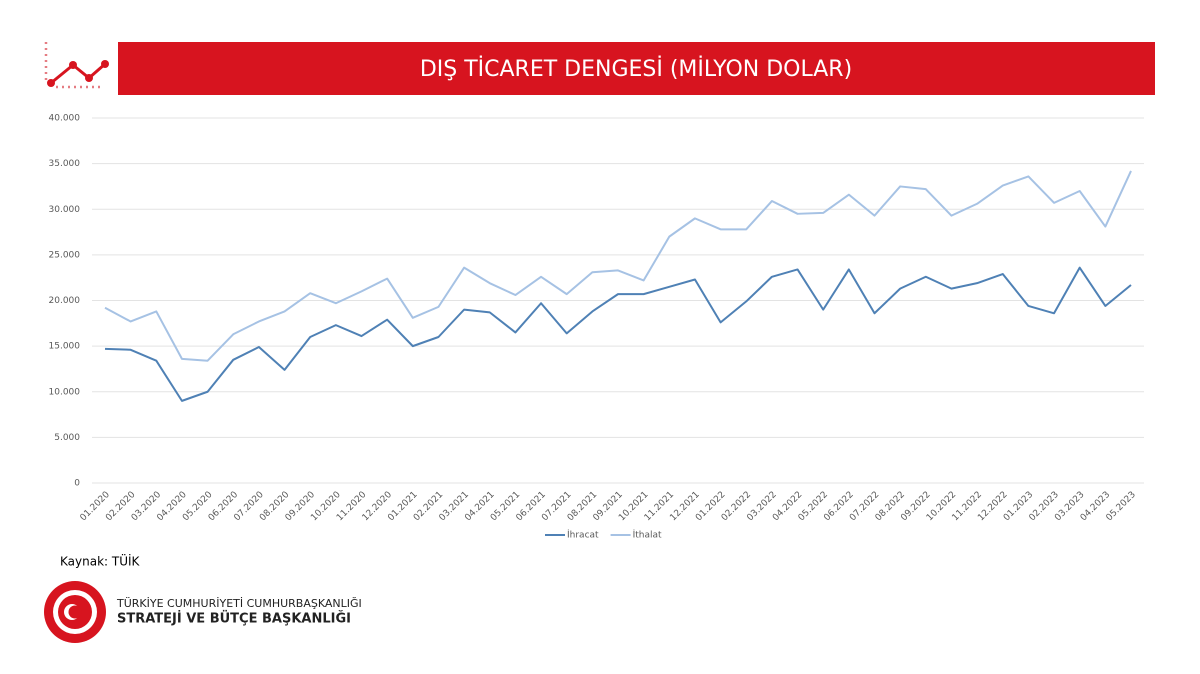 This screenshot has width=1200, height=674. What do you see at coordinates (67, 438) in the screenshot?
I see `y-tick-label: 5.000` at bounding box center [67, 438].